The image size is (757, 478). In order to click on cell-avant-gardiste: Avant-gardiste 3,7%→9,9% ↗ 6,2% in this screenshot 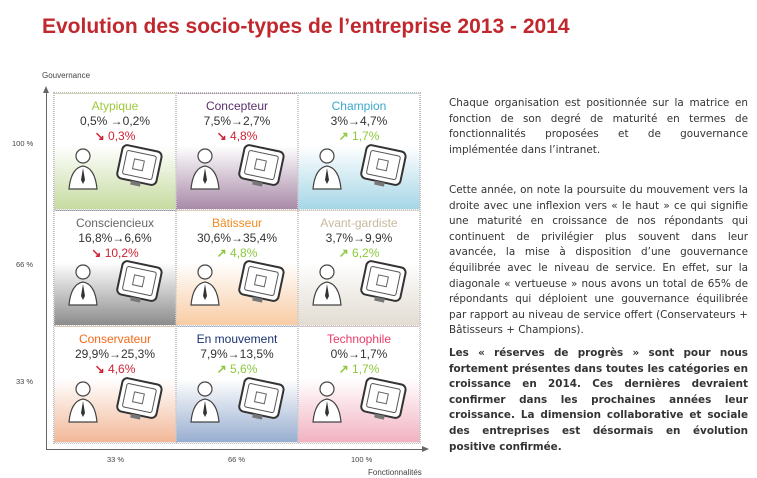, I will do `click(359, 268)`.